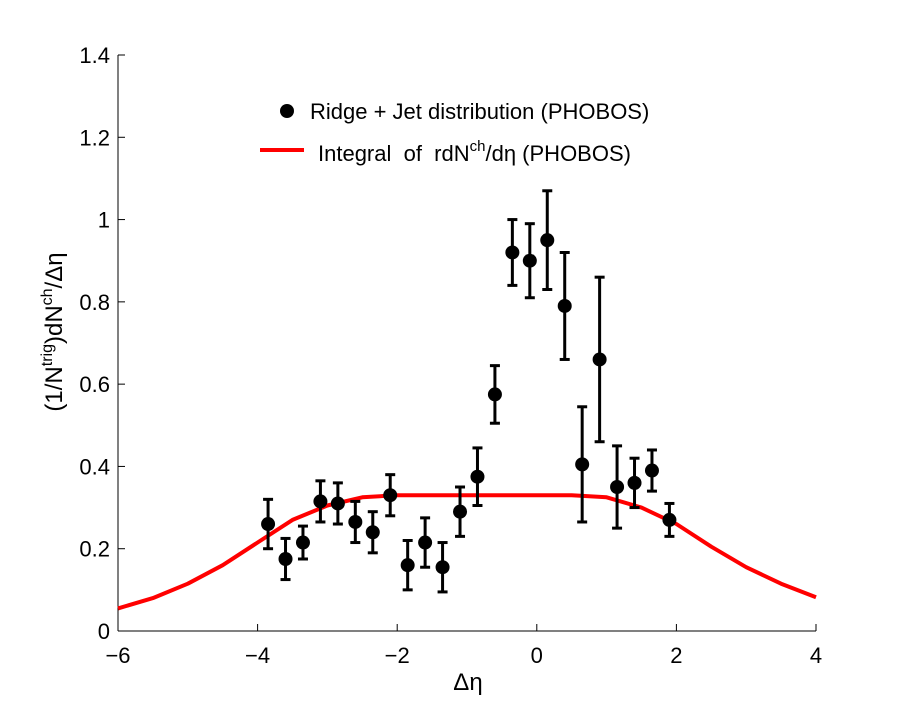 This screenshot has width=900, height=711. I want to click on x-tick-label: 0, so click(537, 655).